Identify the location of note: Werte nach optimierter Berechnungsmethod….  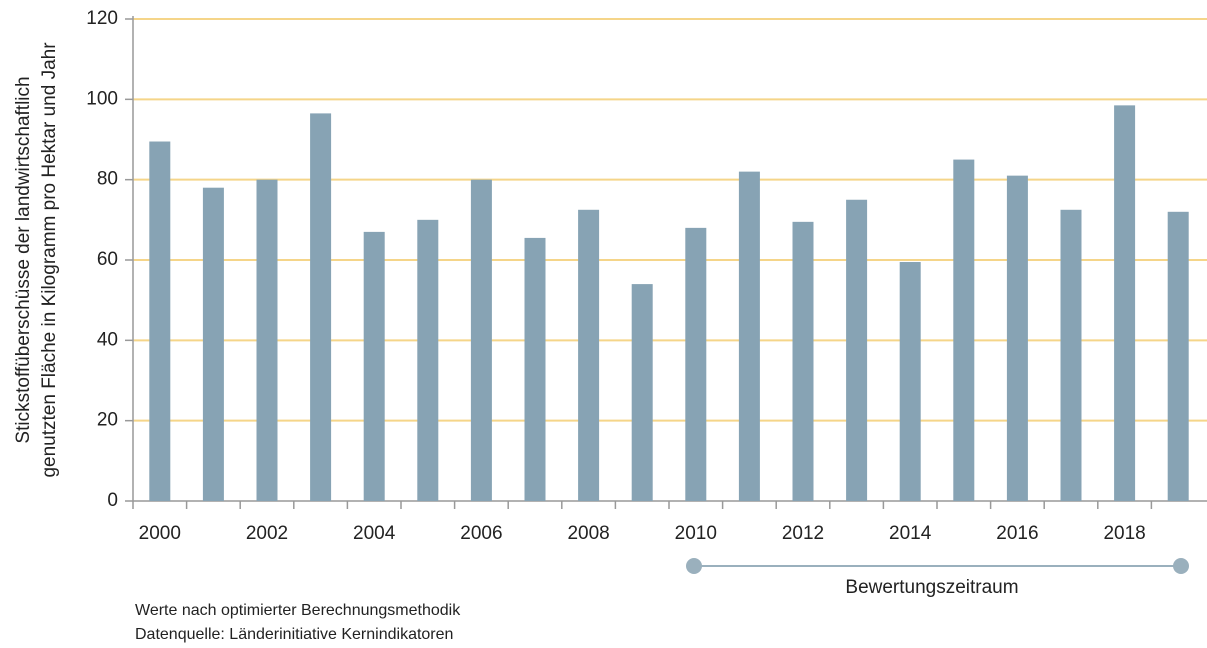
(298, 610).